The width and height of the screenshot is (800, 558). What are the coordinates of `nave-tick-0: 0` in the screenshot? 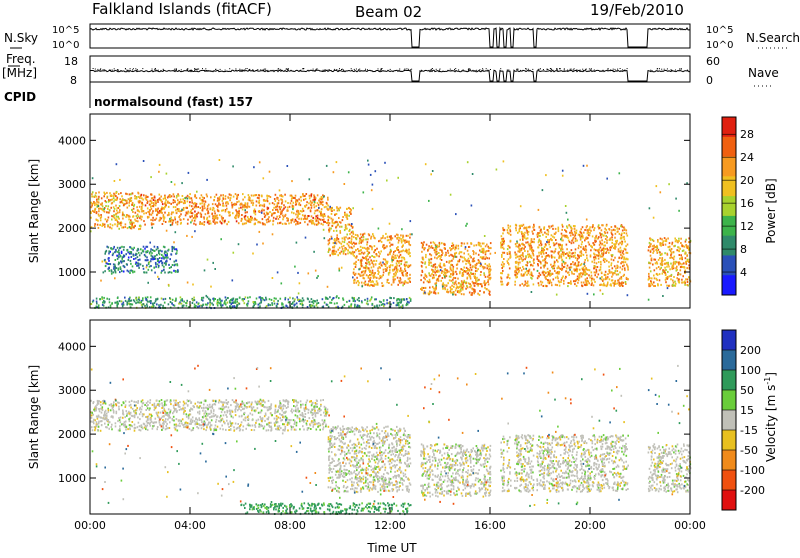 It's located at (709, 80).